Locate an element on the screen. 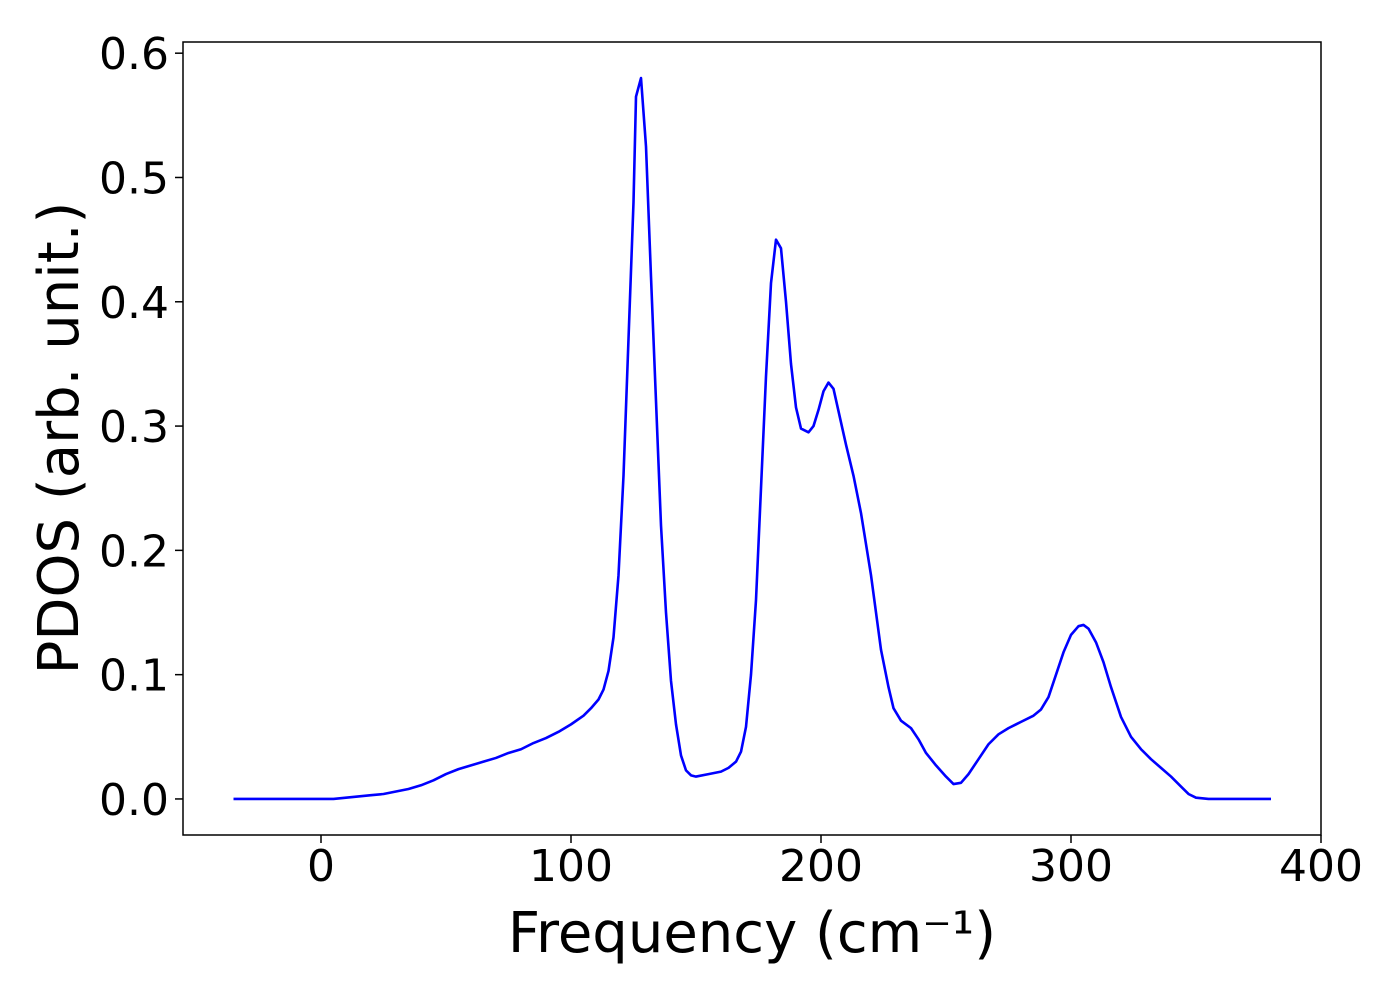  y-tick-label: 0.6 is located at coordinates (134, 54).